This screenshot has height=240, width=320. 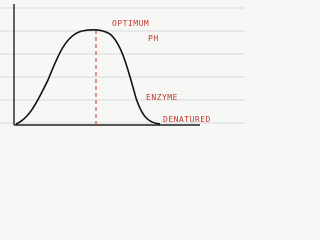 What do you see at coordinates (162, 97) in the screenshot?
I see `enzyme-label: ENZYME` at bounding box center [162, 97].